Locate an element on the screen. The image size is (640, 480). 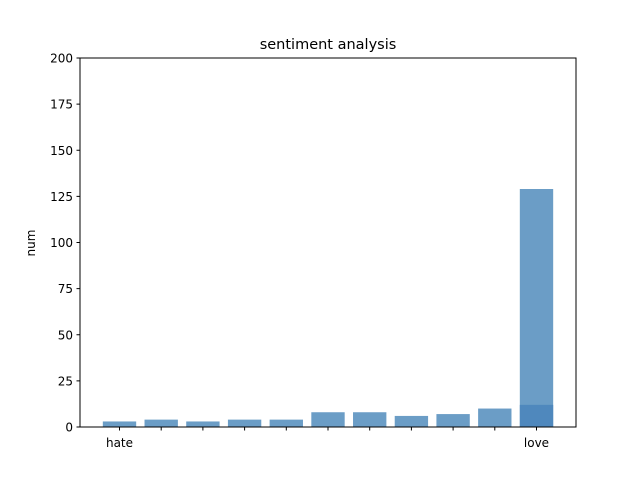
y-tick-label-1: 25 is located at coordinates (65, 381).